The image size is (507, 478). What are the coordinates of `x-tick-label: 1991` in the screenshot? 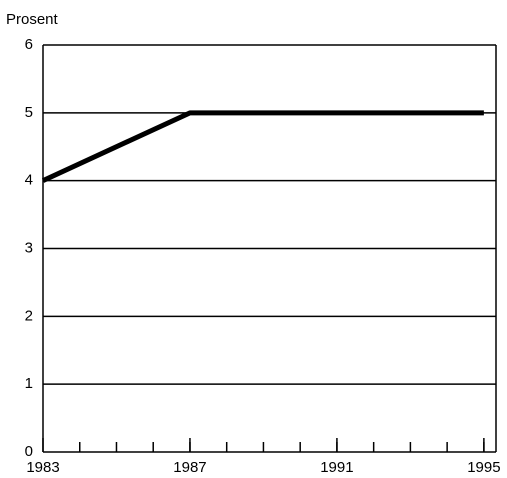 It's located at (336, 467).